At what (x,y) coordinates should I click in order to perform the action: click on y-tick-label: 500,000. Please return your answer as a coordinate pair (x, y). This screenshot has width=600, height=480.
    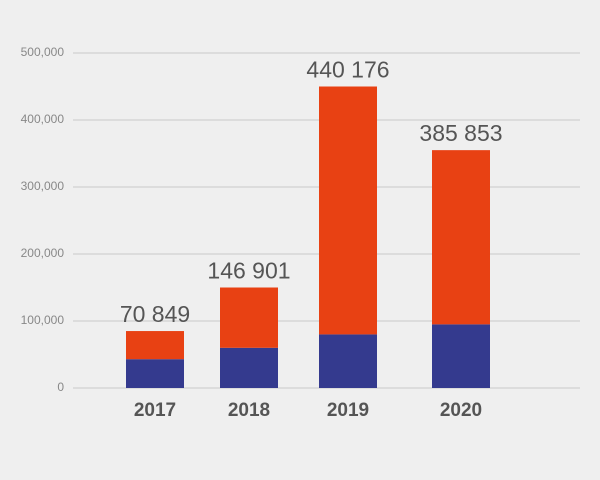
    Looking at the image, I should click on (43, 52).